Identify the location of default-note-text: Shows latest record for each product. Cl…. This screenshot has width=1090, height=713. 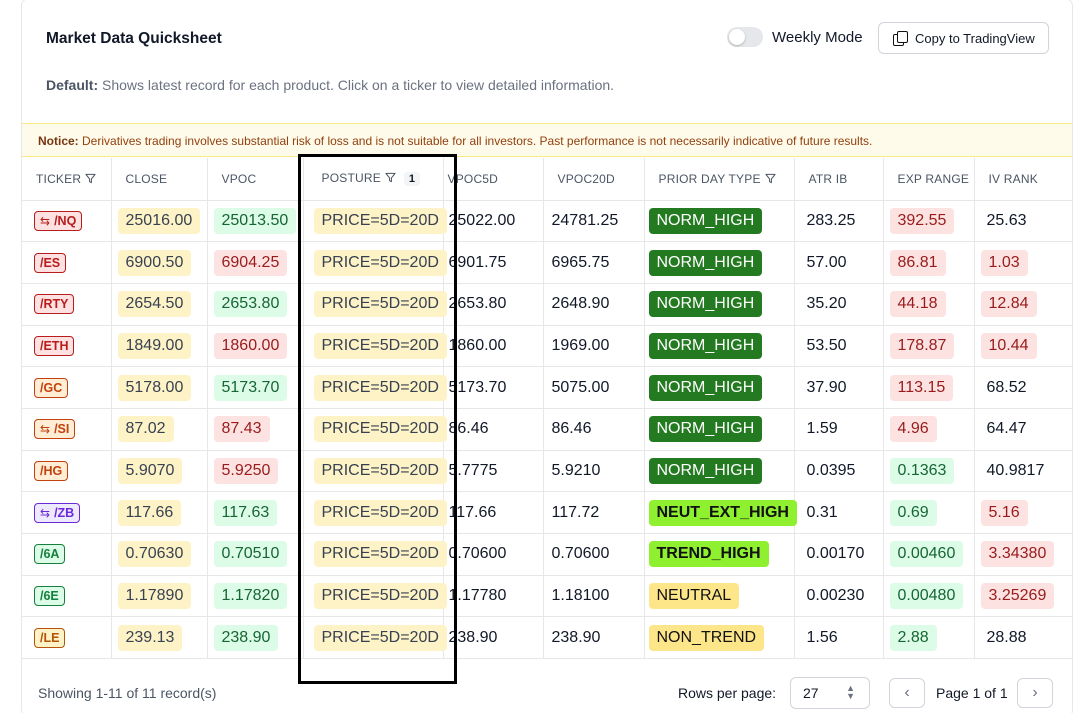
(358, 85).